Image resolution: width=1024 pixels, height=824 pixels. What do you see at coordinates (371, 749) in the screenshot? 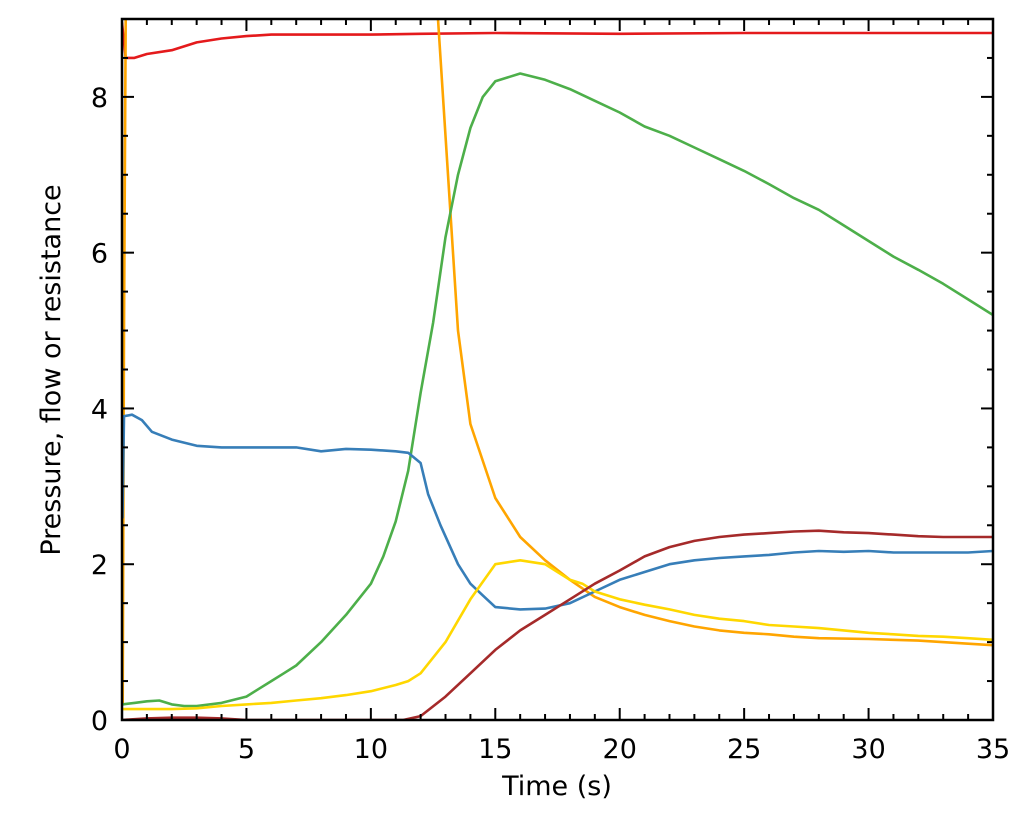
I see `x-tick-label: 10` at bounding box center [371, 749].